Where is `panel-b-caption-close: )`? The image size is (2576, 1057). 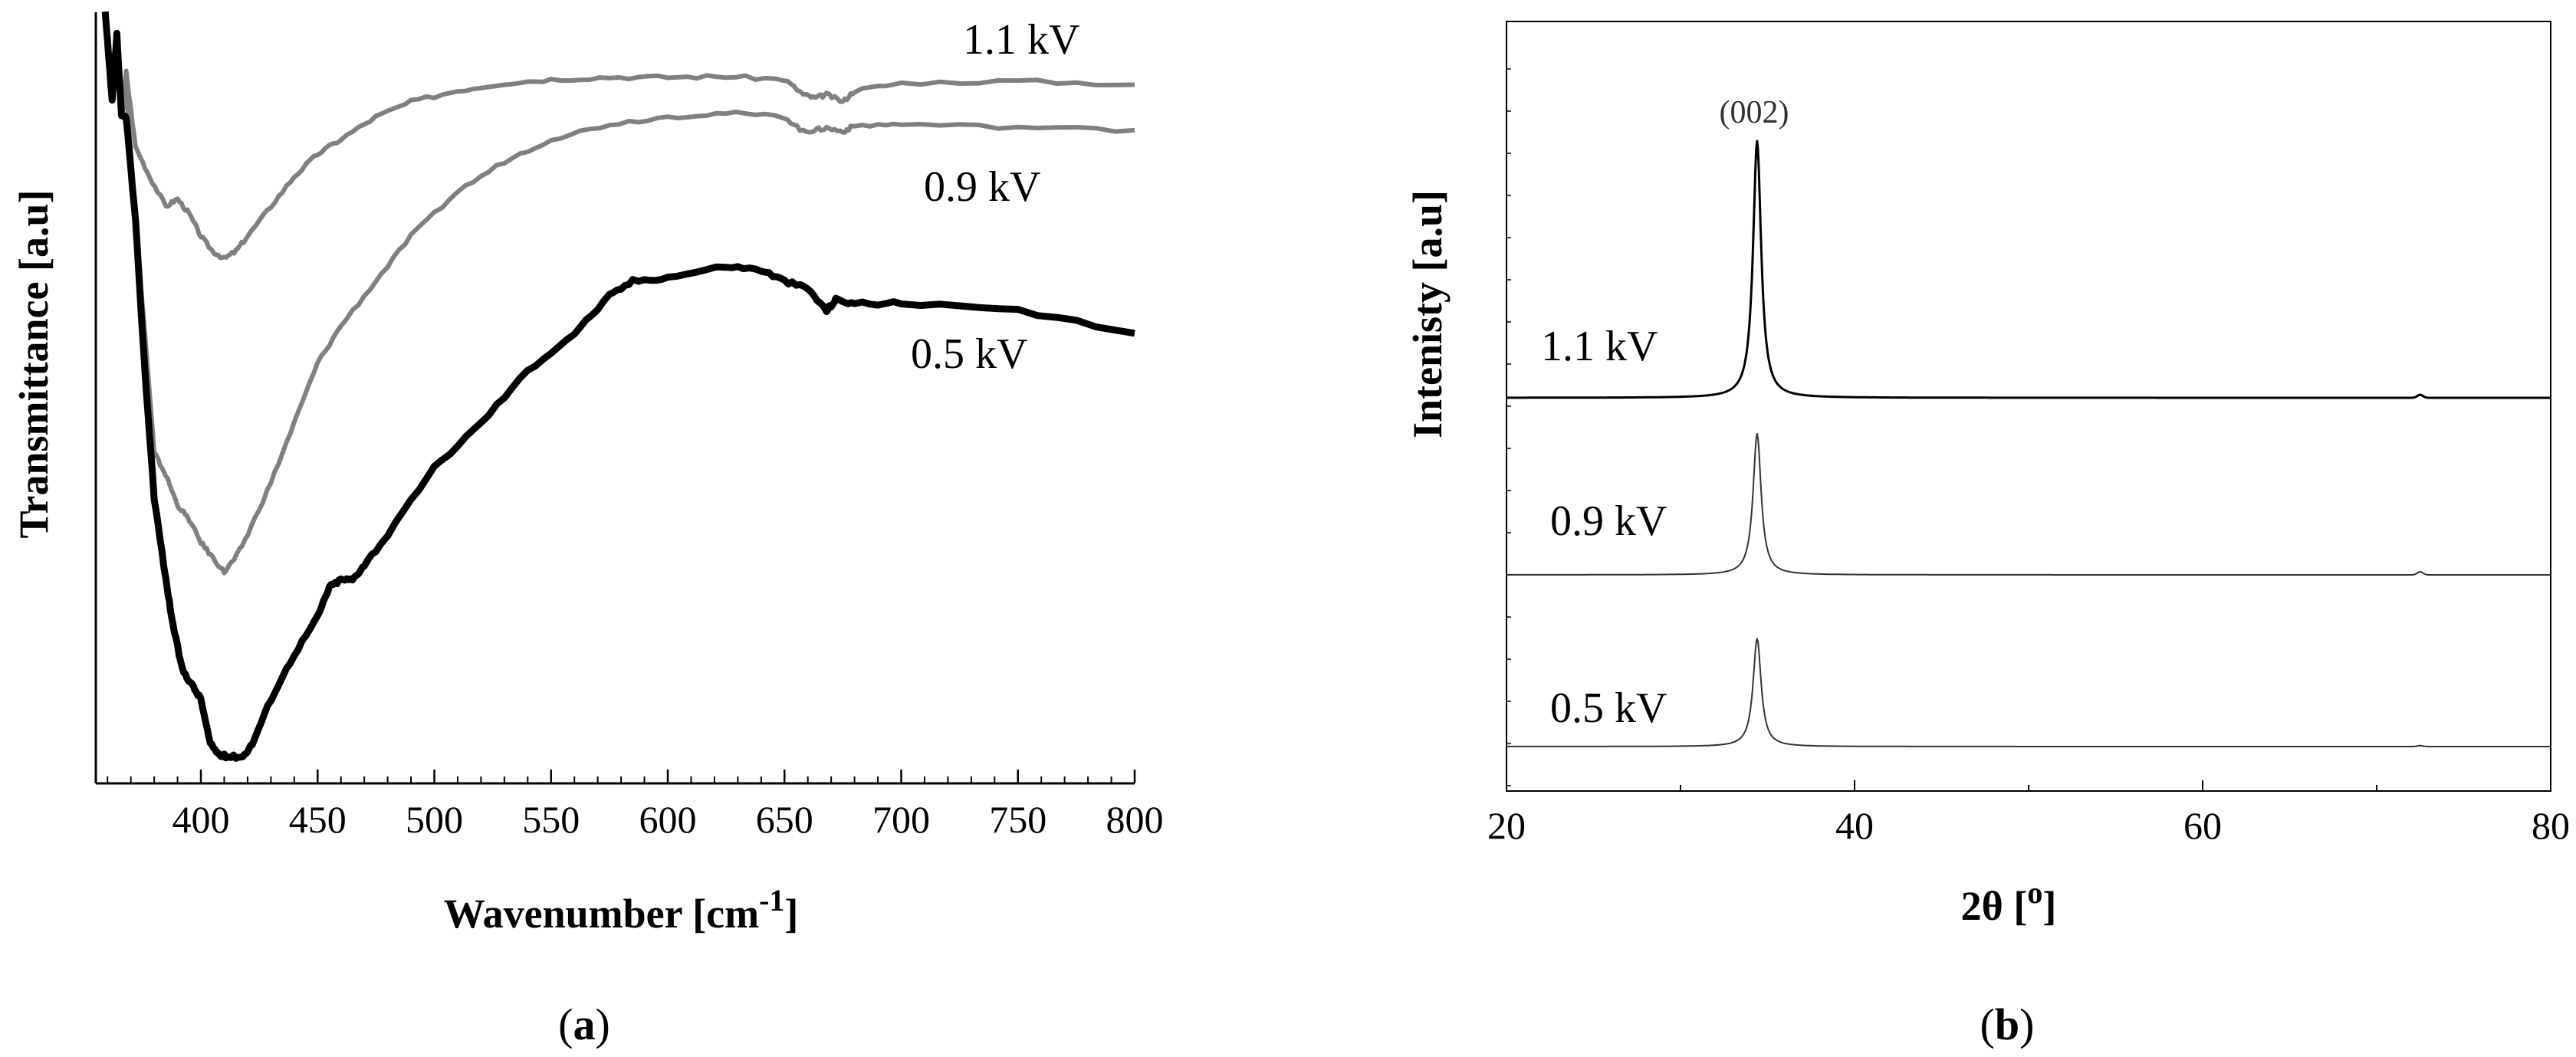
panel-b-caption-close: ) is located at coordinates (2027, 1024).